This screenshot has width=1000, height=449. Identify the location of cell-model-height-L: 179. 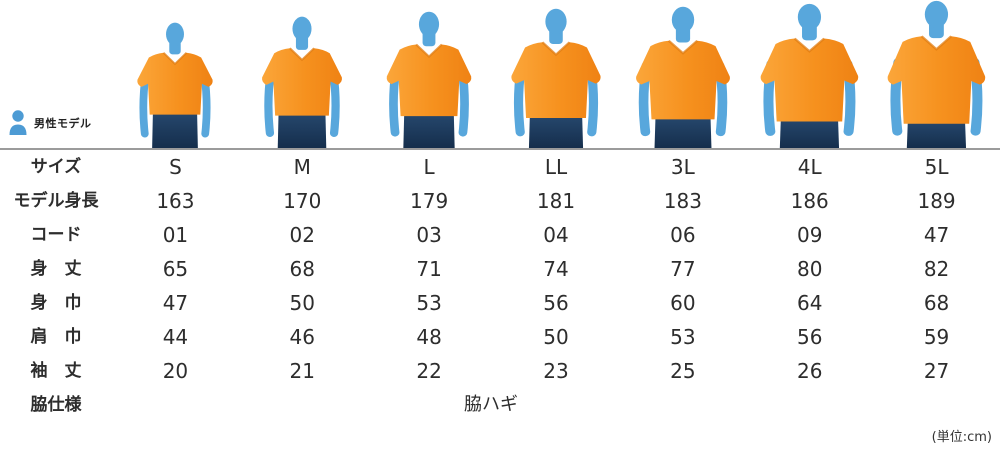
(429, 201).